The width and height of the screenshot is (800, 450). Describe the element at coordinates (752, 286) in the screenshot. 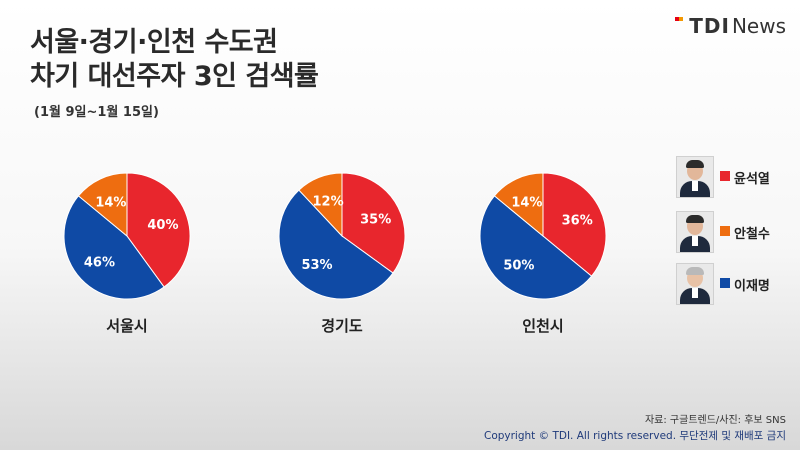

I see `legend-label-lee: 이재명` at that location.